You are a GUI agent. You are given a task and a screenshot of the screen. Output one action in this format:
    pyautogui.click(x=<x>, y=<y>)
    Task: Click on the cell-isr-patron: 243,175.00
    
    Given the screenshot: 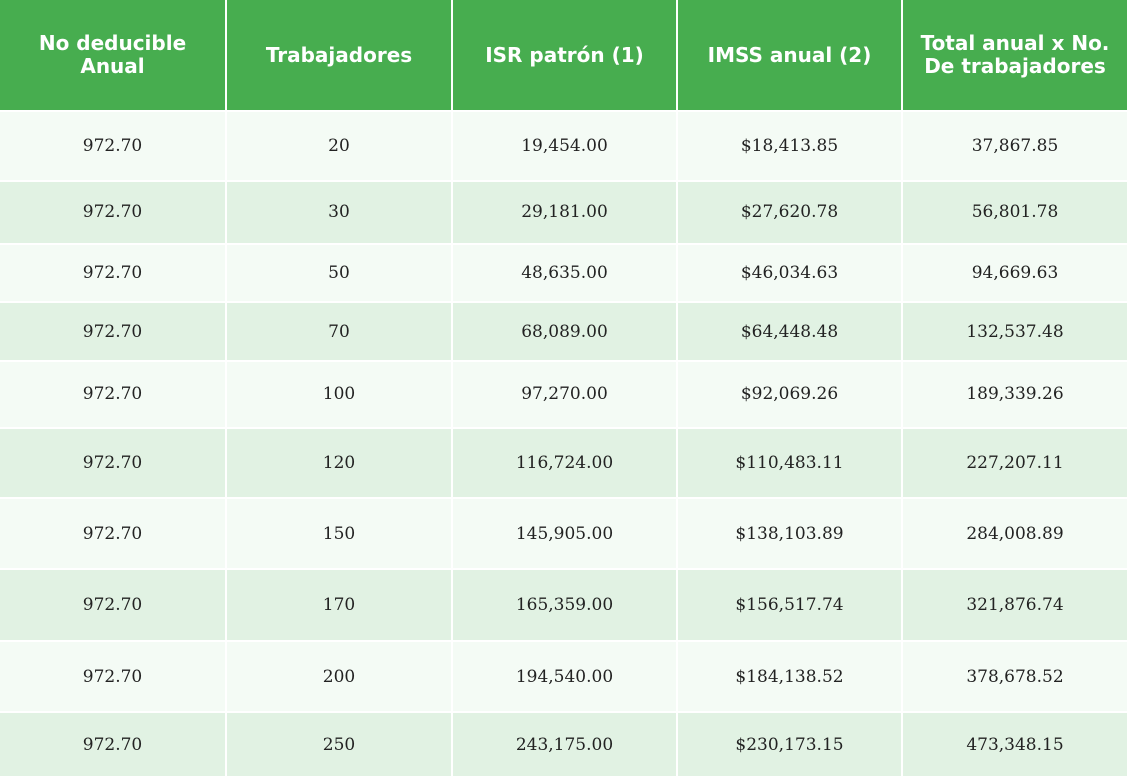 What is the action you would take?
    pyautogui.click(x=565, y=745)
    